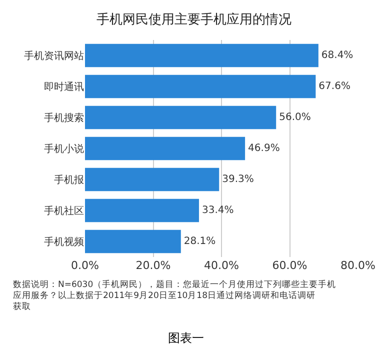  What do you see at coordinates (337, 56) in the screenshot?
I see `data-label: 68.4%` at bounding box center [337, 56].